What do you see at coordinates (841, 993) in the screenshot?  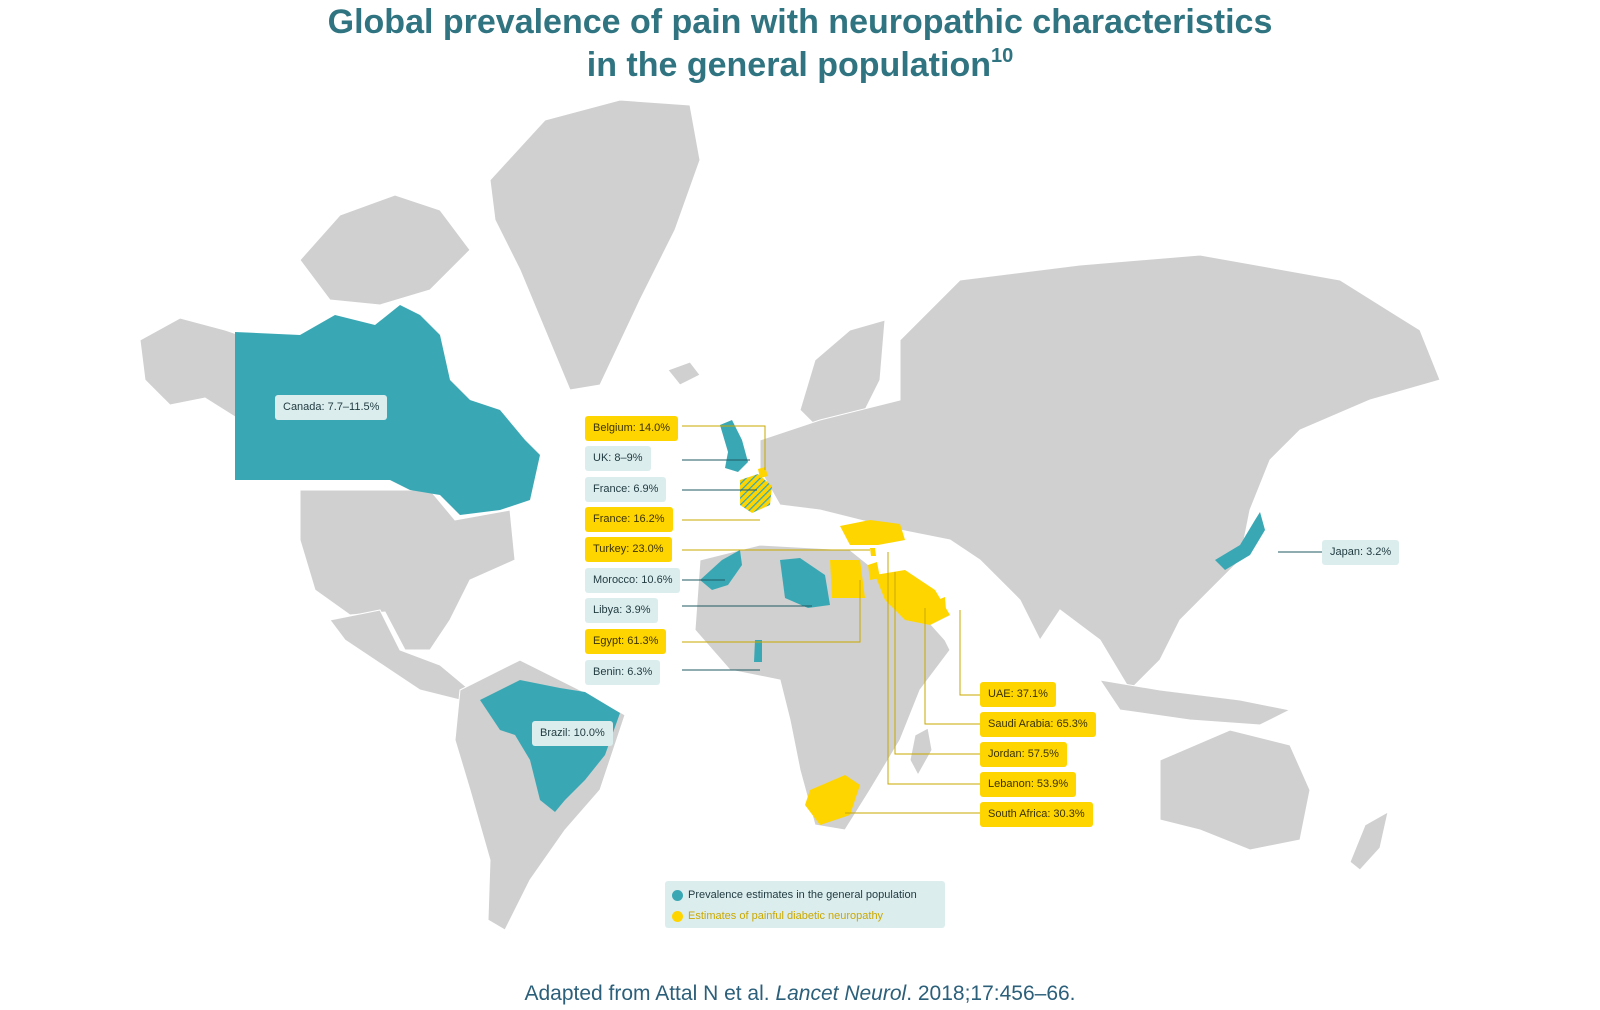 I see `footnote-journal: Lancet Neurol` at bounding box center [841, 993].